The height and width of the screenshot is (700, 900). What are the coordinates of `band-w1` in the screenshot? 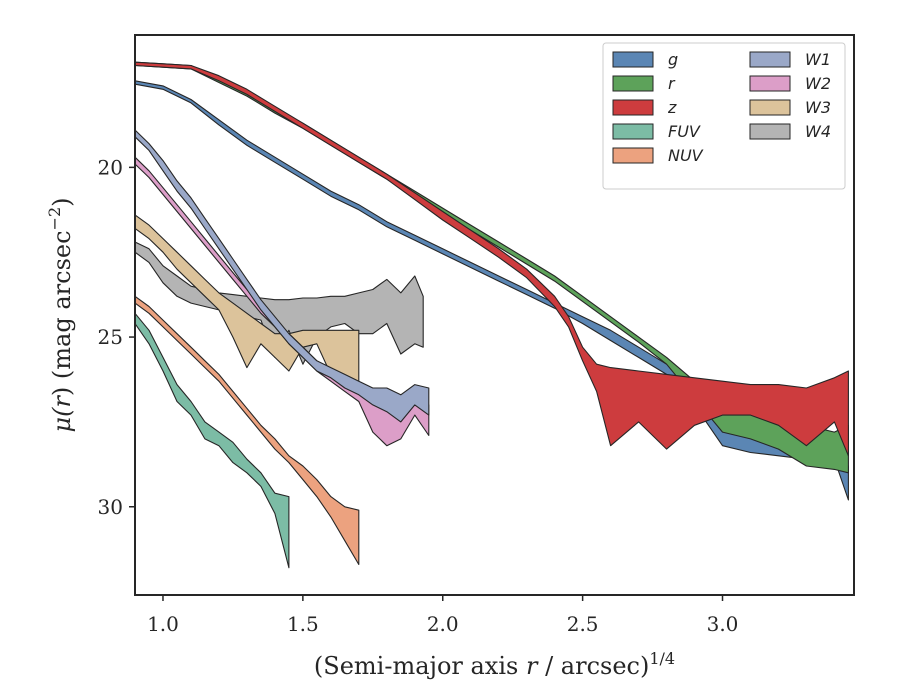 It's located at (282, 276).